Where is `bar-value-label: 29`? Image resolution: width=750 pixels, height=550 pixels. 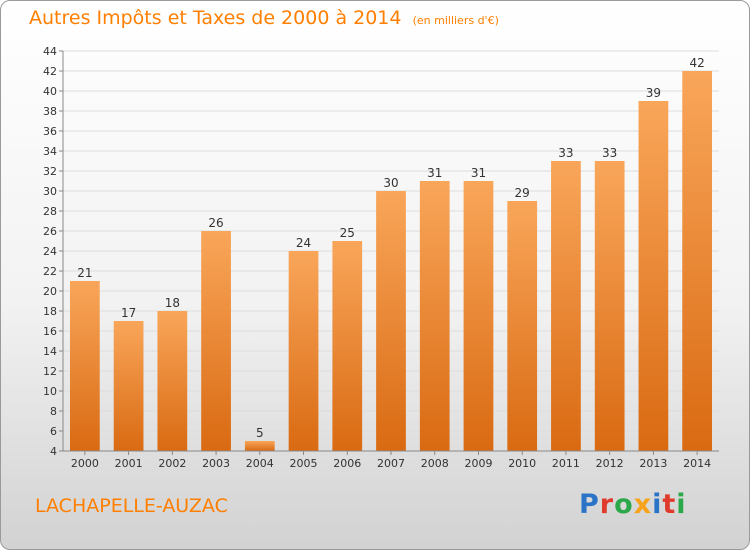
bar-value-label: 29 is located at coordinates (522, 193).